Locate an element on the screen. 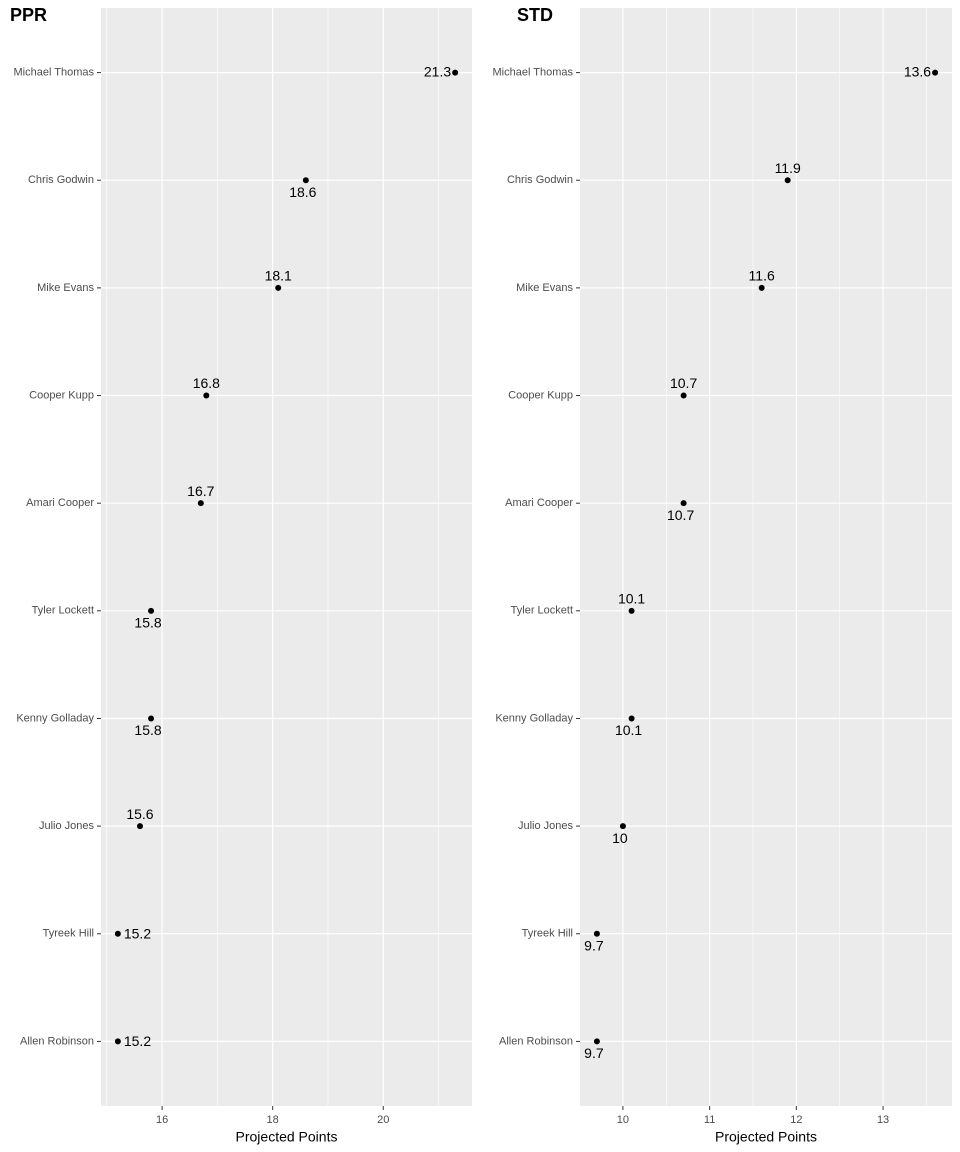  x-tick-label: 13 is located at coordinates (883, 1120).